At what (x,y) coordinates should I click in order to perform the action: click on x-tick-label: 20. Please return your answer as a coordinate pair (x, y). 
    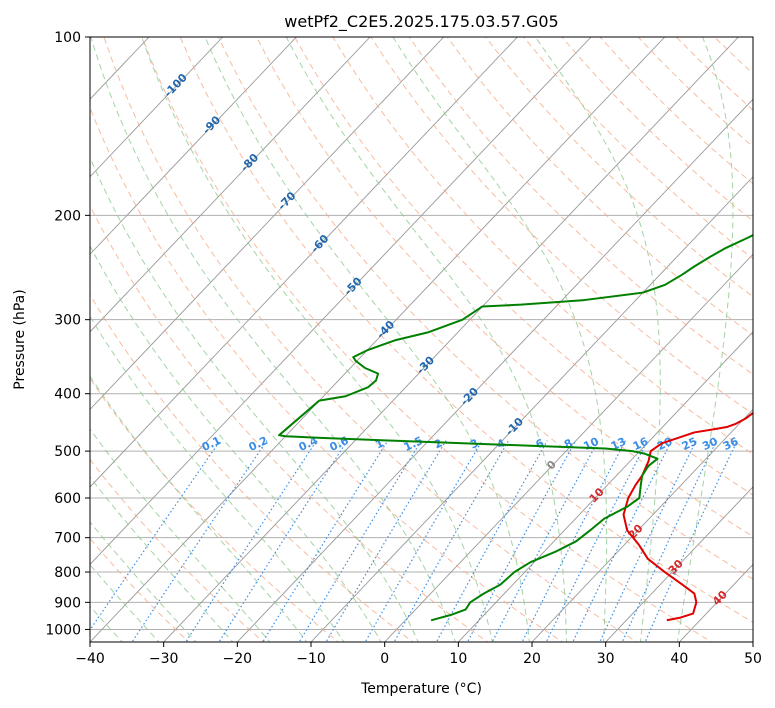
    Looking at the image, I should click on (532, 659).